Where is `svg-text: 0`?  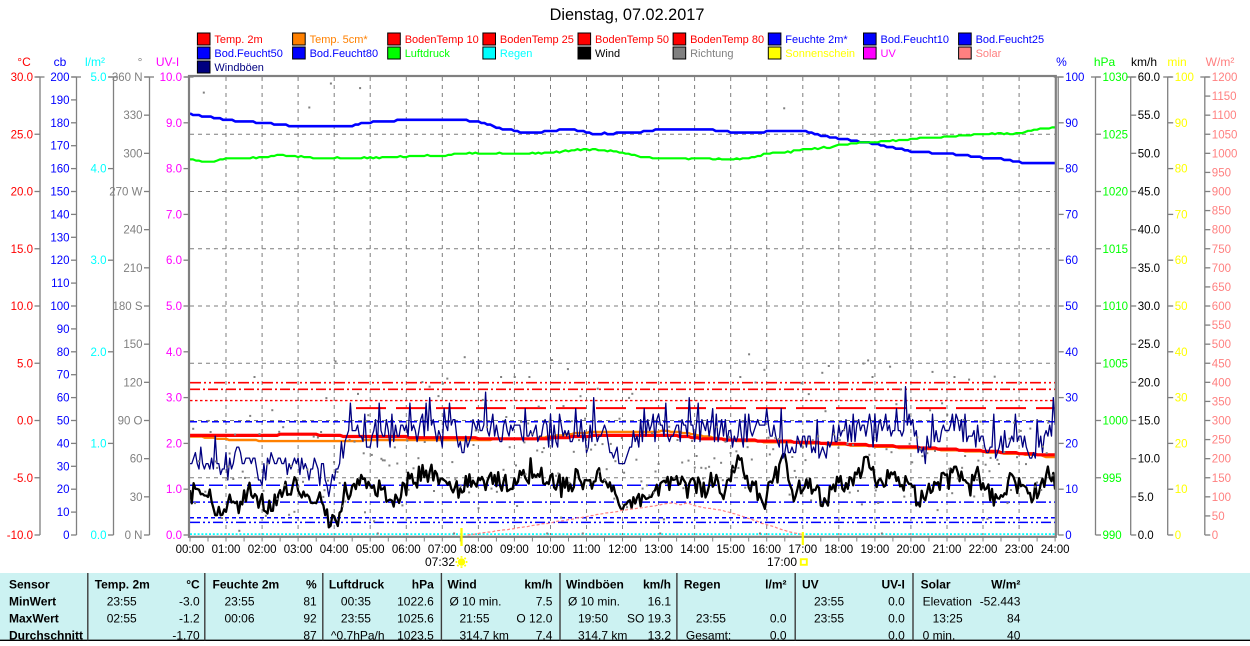
svg-text: 0 is located at coordinates (1178, 536).